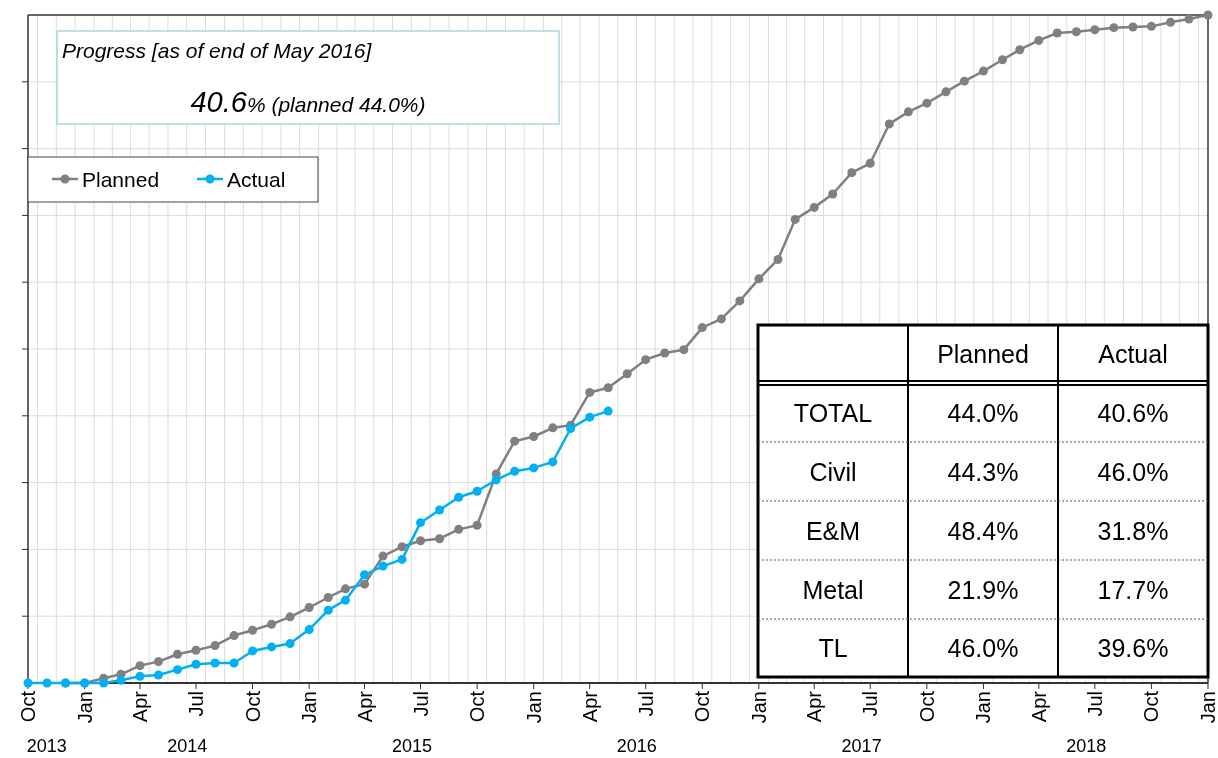 This screenshot has height=758, width=1218. I want to click on text: 2014, so click(187, 746).